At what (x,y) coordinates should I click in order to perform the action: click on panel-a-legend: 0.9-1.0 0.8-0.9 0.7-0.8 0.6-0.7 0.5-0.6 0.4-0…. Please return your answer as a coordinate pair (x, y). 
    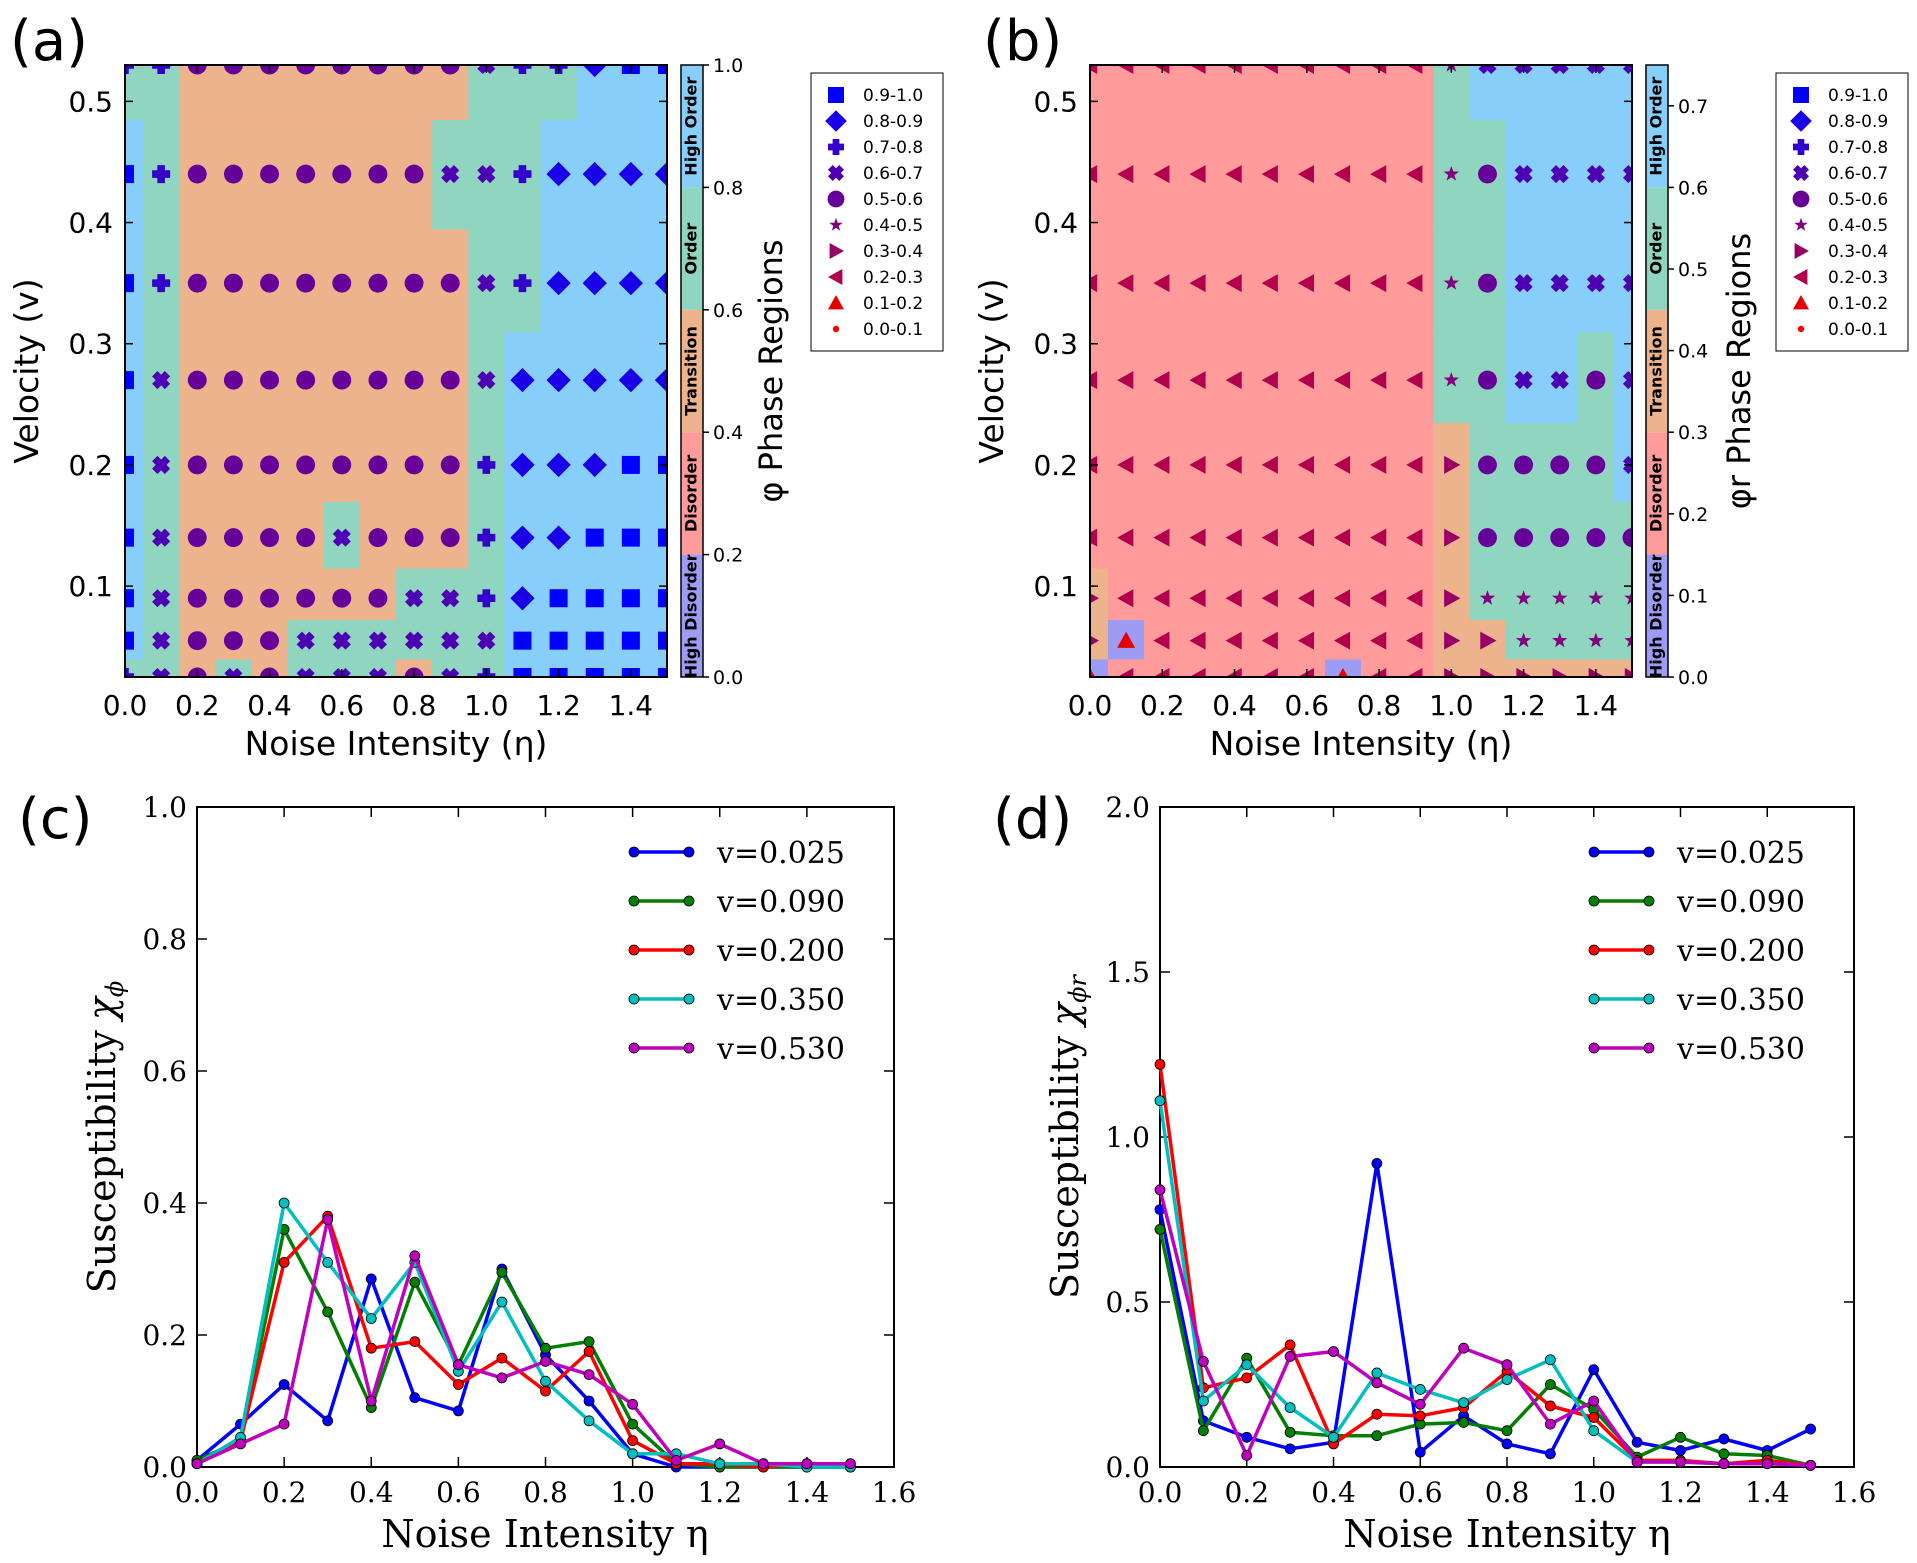
    Looking at the image, I should click on (877, 212).